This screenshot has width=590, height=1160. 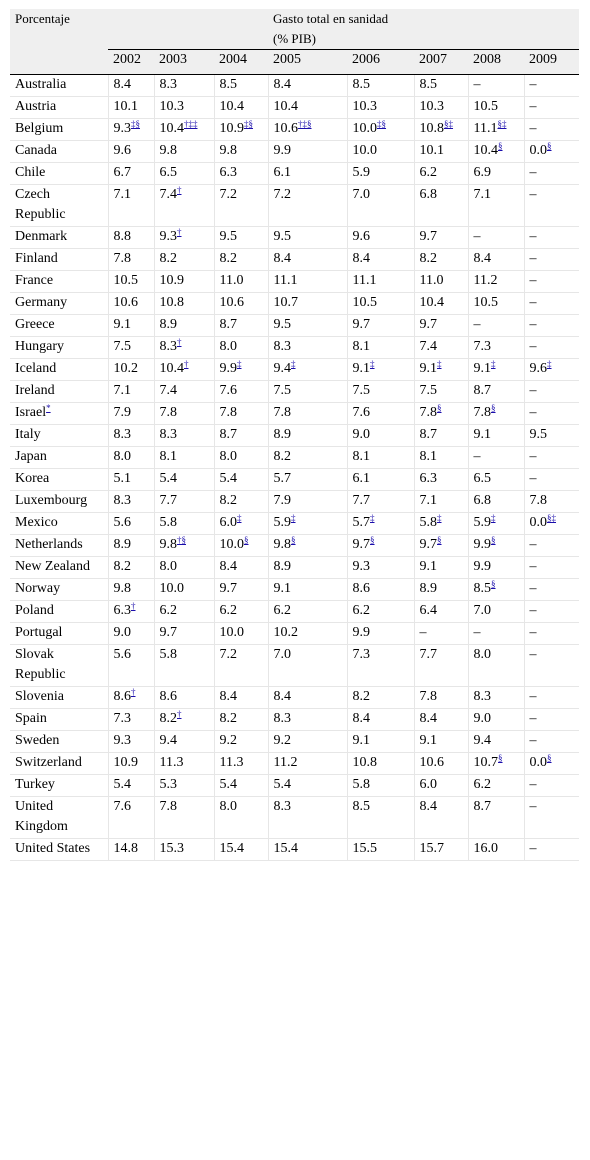 I want to click on country-cell: Belgium, so click(x=59, y=129).